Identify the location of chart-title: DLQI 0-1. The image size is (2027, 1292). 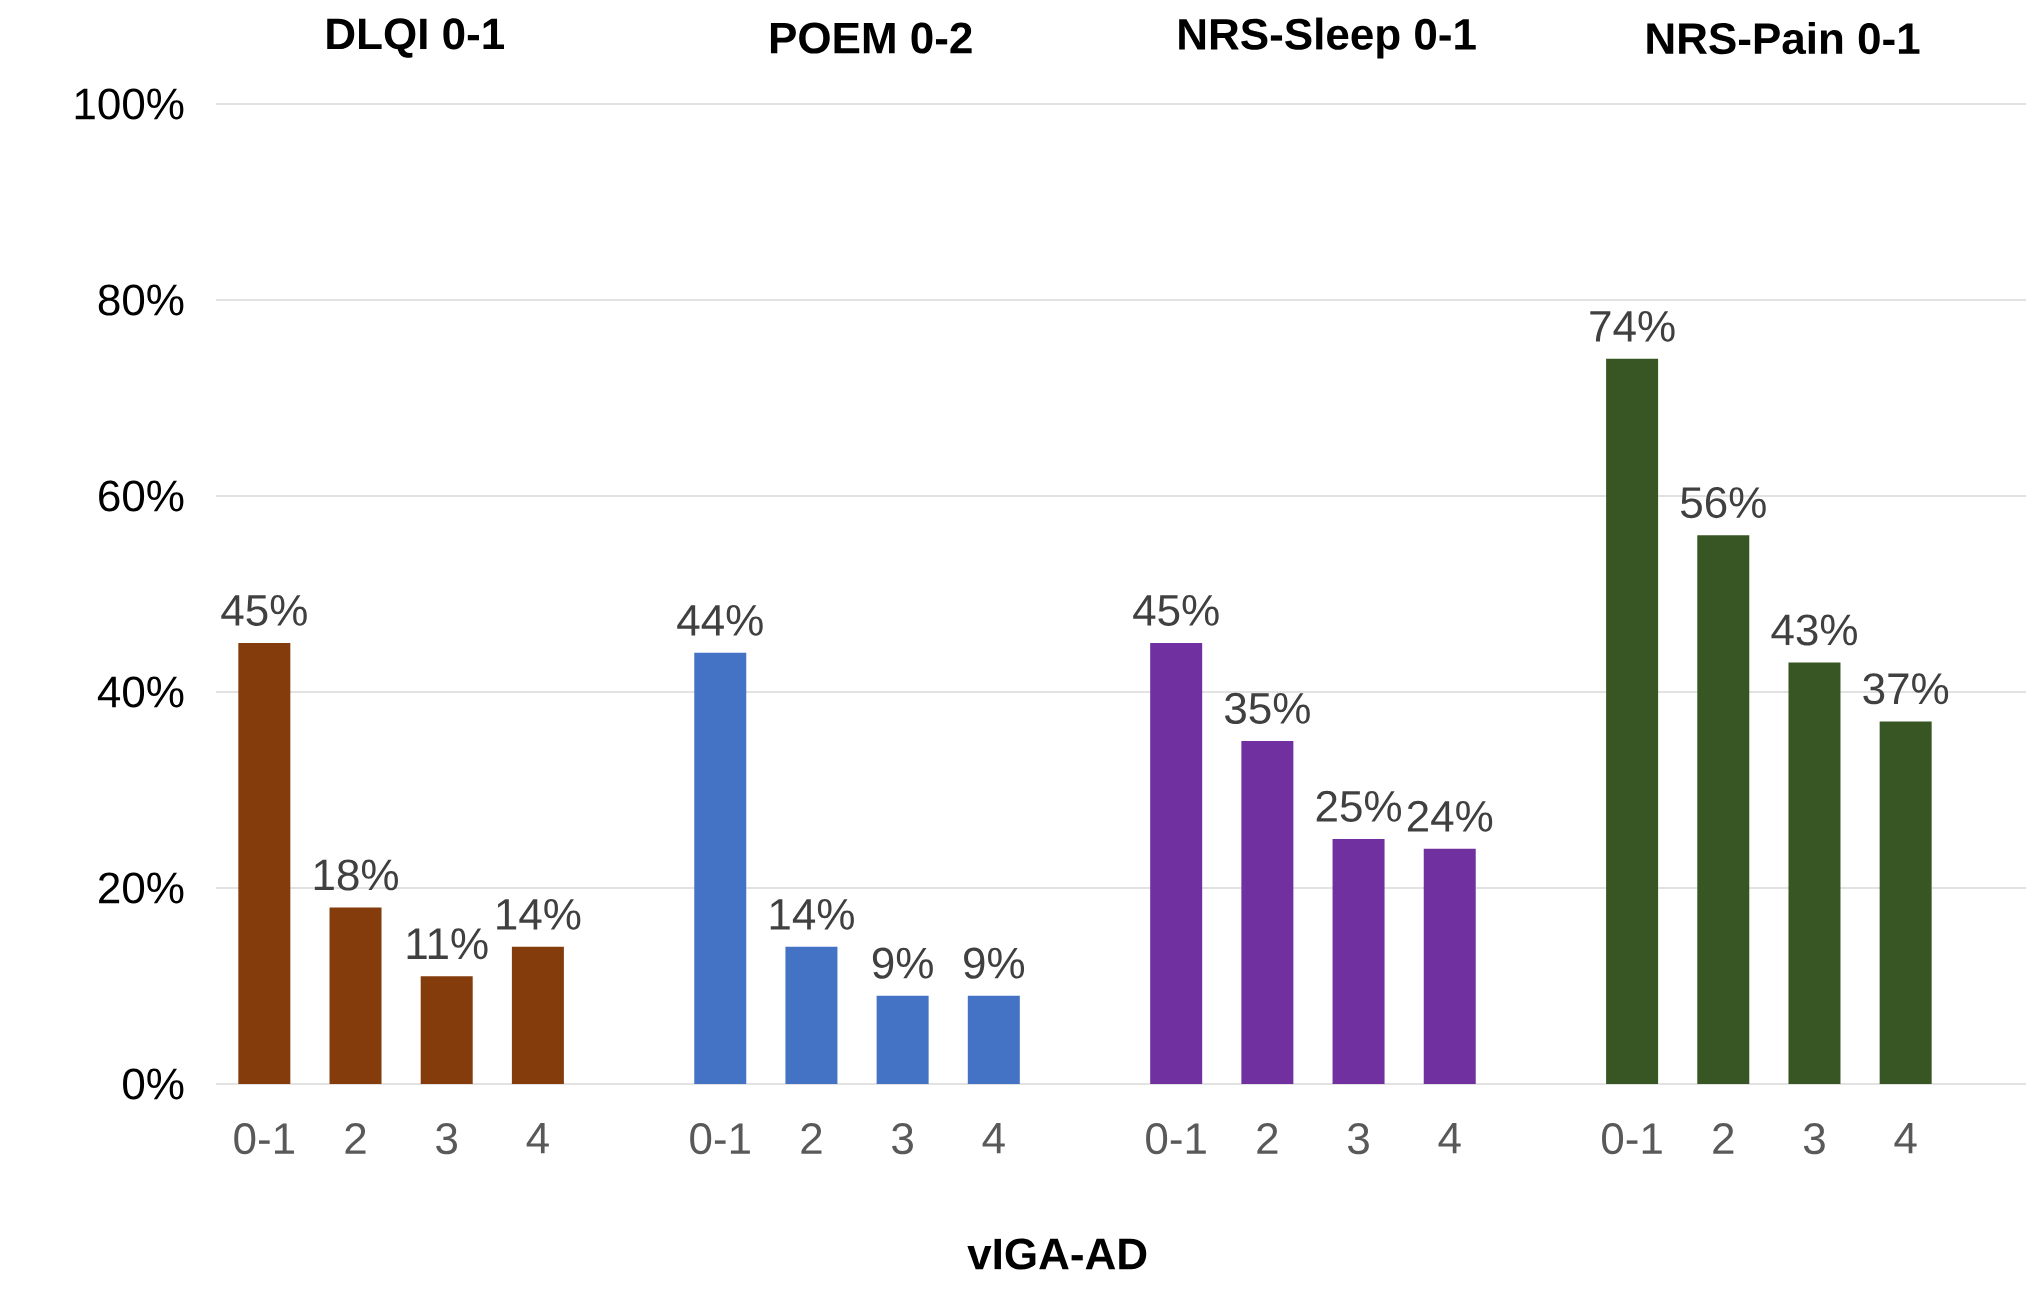
(415, 38).